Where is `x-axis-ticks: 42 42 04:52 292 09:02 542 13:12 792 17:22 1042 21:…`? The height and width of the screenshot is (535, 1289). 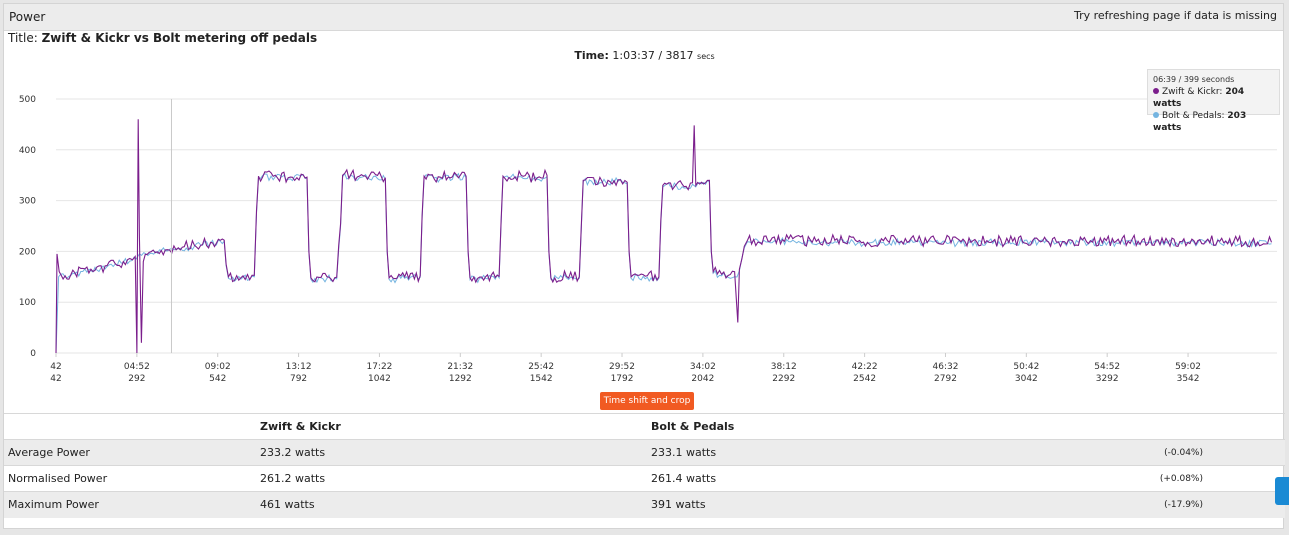
x-axis-ticks: 42 42 04:52 292 09:02 542 13:12 792 17:22 1042 21:… is located at coordinates (625, 368).